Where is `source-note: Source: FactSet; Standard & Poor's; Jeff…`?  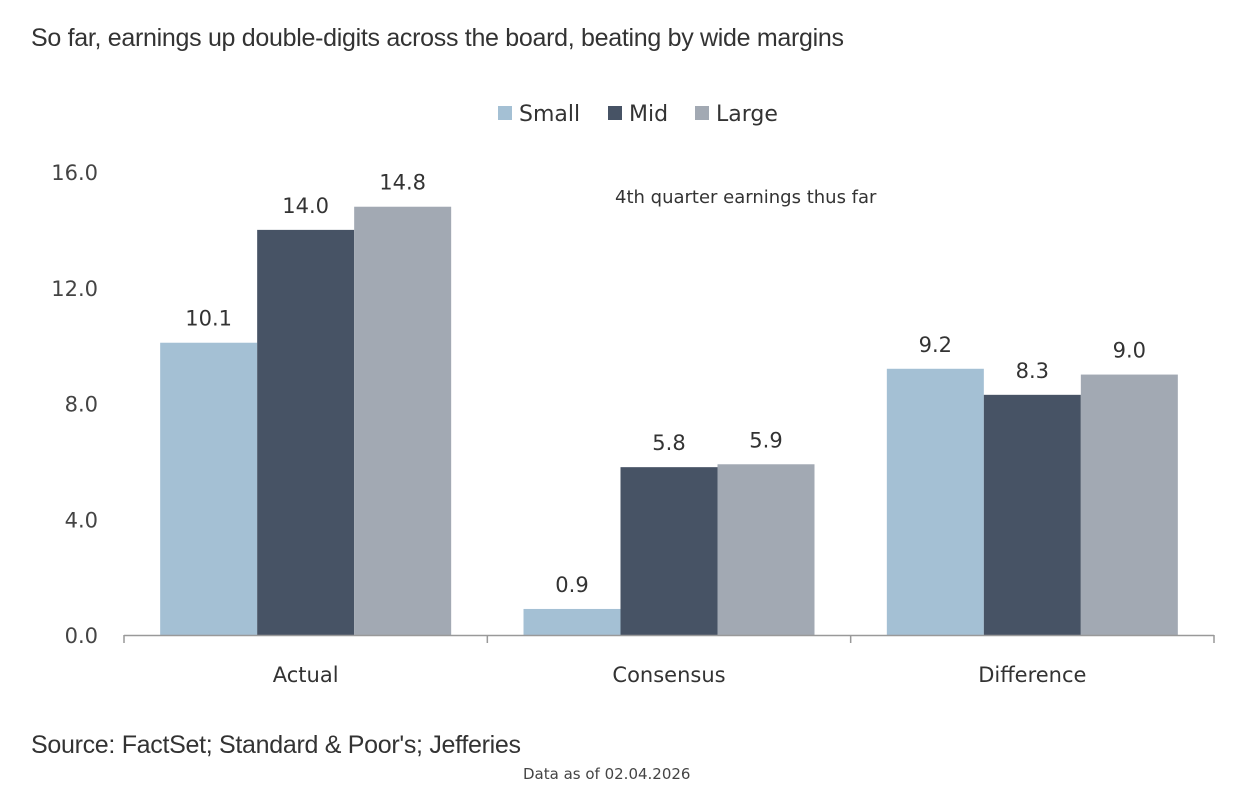
source-note: Source: FactSet; Standard & Poor's; Jeff… is located at coordinates (276, 745).